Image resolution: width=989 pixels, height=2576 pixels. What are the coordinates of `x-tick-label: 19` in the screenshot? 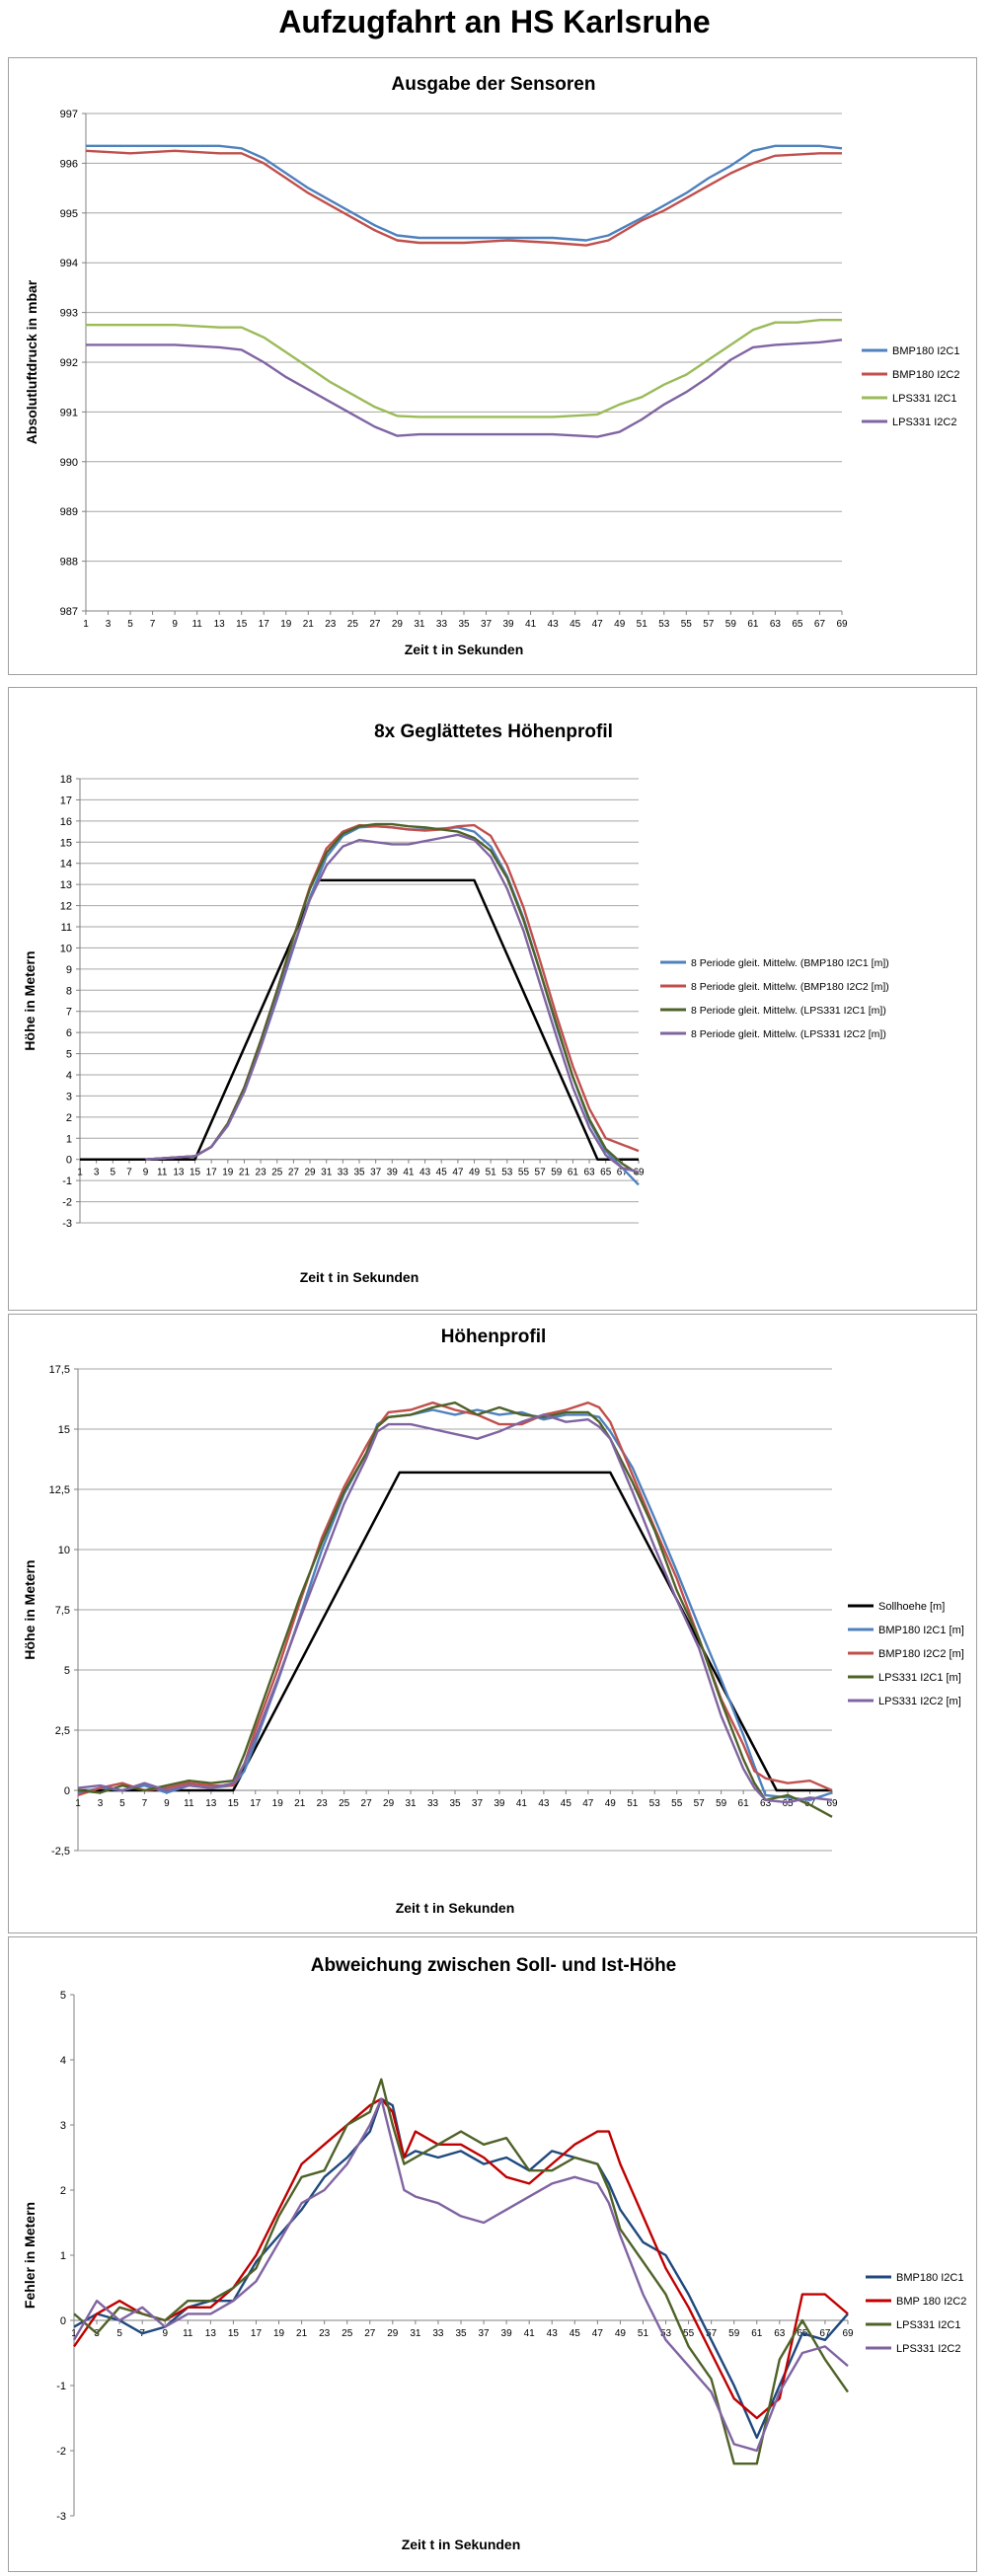 It's located at (278, 1804).